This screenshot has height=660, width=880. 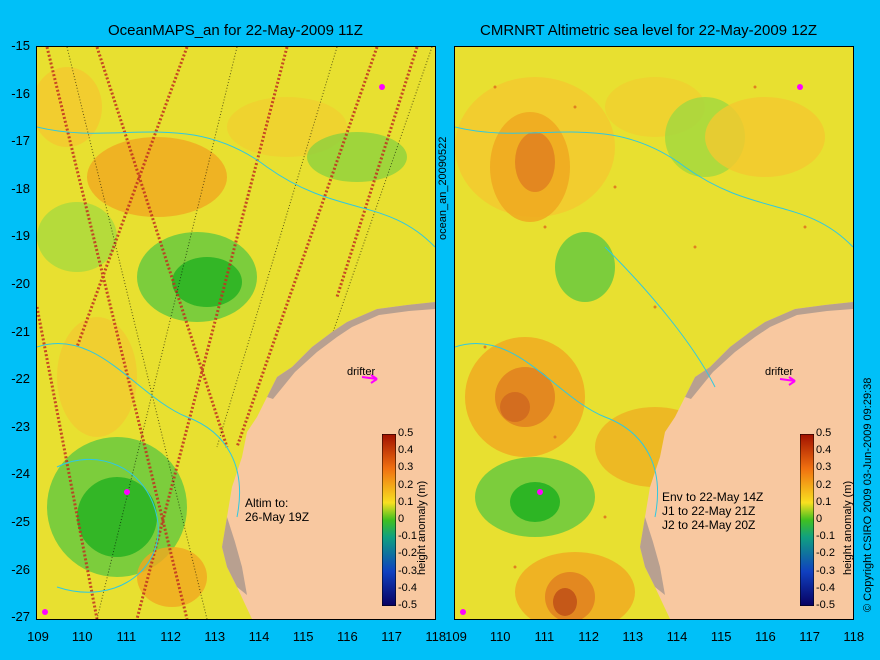 What do you see at coordinates (709, 525) in the screenshot?
I see `right-annotation-line-3: J2 to 24-May 20Z` at bounding box center [709, 525].